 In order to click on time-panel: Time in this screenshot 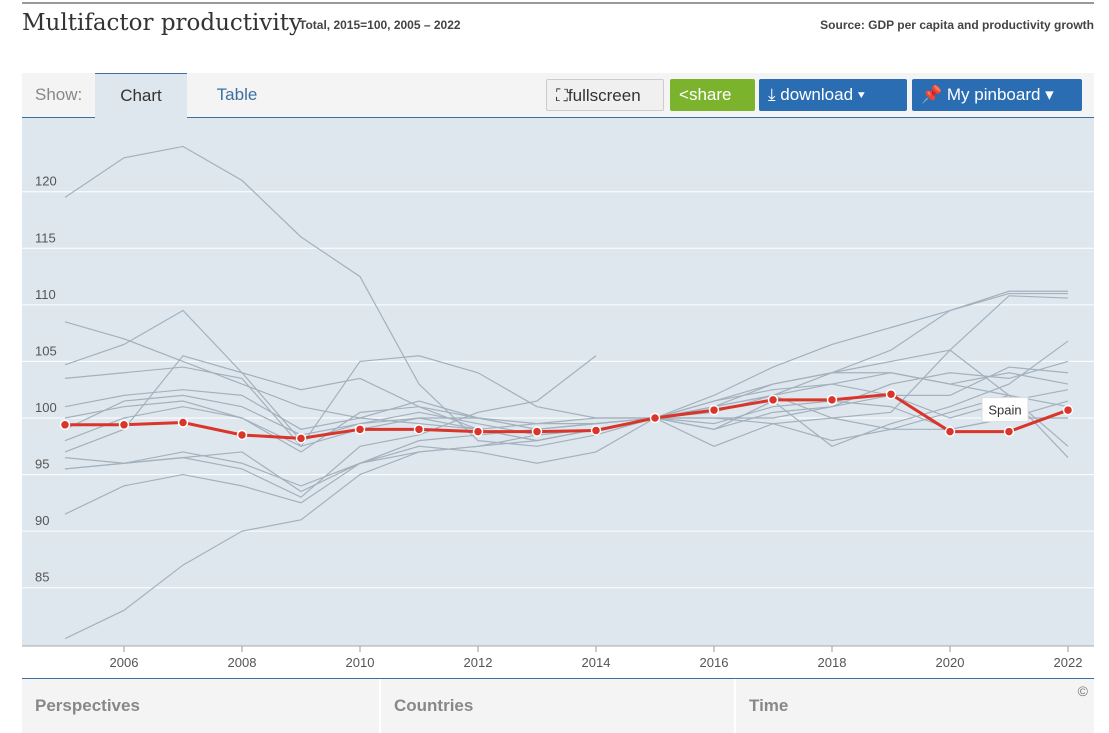, I will do `click(769, 705)`.